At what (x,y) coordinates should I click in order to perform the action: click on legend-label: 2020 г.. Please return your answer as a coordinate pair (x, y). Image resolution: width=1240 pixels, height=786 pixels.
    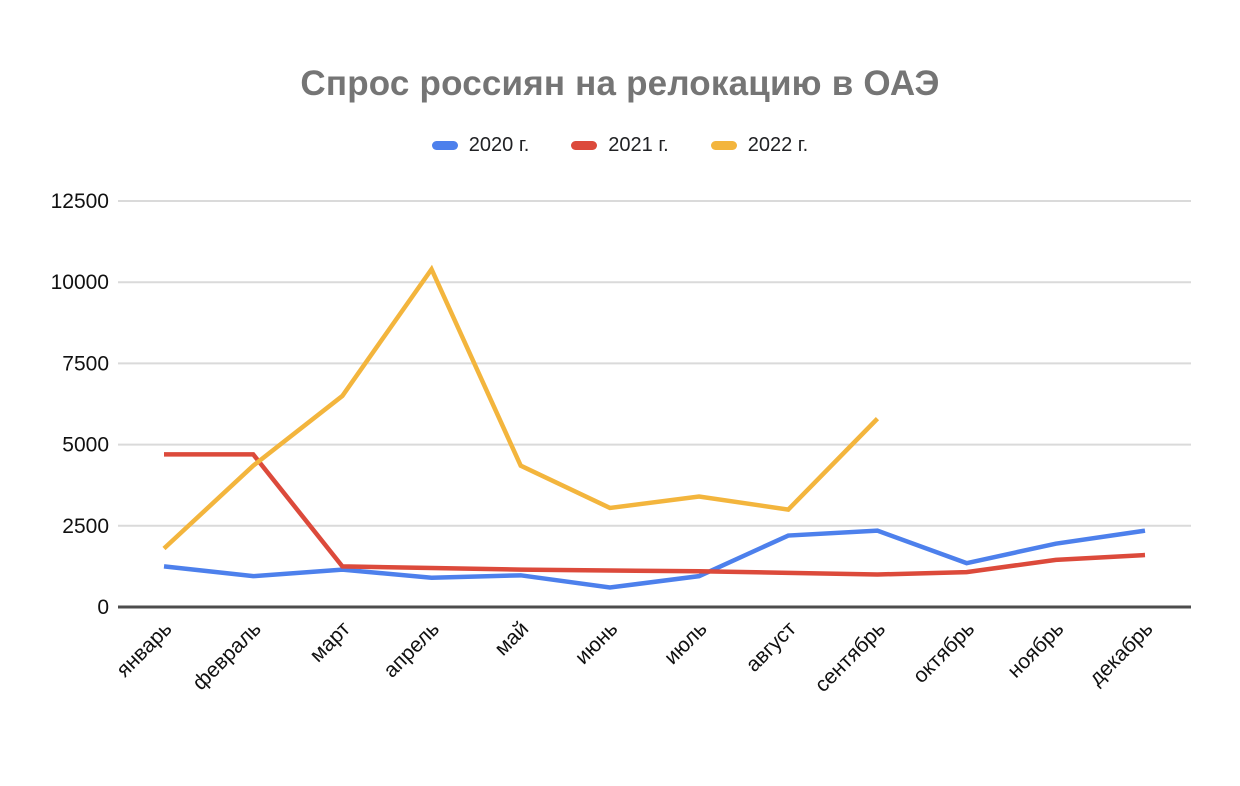
    Looking at the image, I should click on (499, 145).